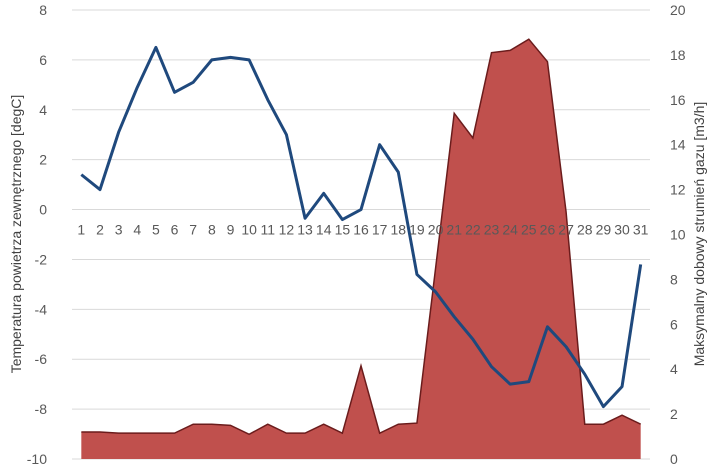  What do you see at coordinates (699, 234) in the screenshot?
I see `right-axis-title: Maksymalny dobowy strumień gazu [m3/h]` at bounding box center [699, 234].